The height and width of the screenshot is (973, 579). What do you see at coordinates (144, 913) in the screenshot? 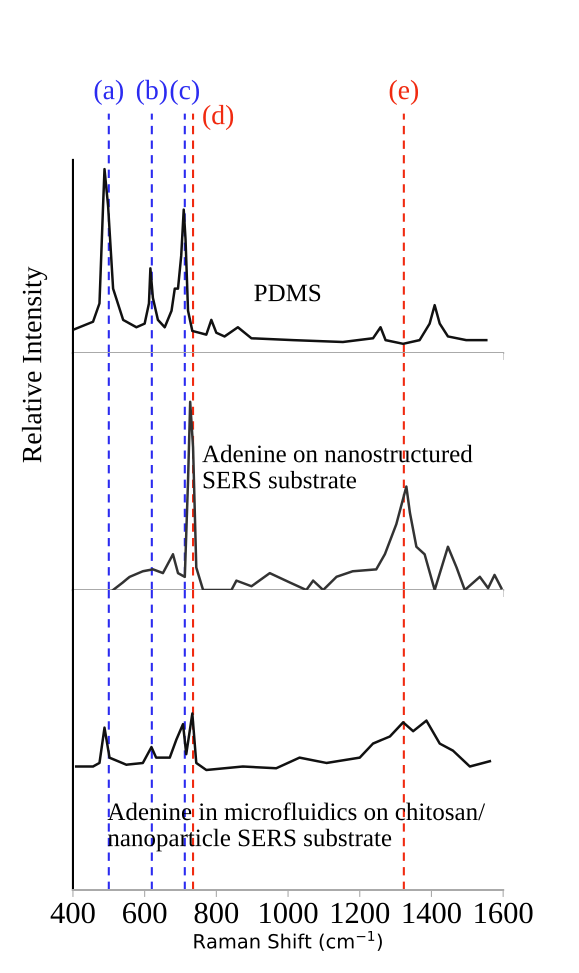
I see `x-tick-label: 600` at bounding box center [144, 913].